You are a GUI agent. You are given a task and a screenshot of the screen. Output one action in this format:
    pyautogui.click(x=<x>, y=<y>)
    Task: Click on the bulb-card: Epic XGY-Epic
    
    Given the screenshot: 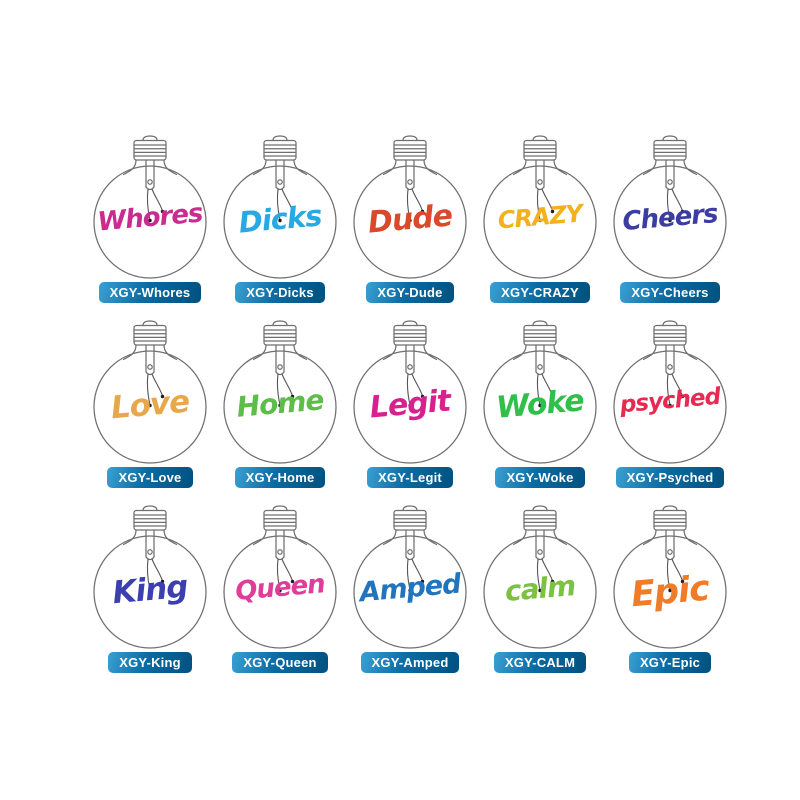 What is the action you would take?
    pyautogui.click(x=670, y=597)
    